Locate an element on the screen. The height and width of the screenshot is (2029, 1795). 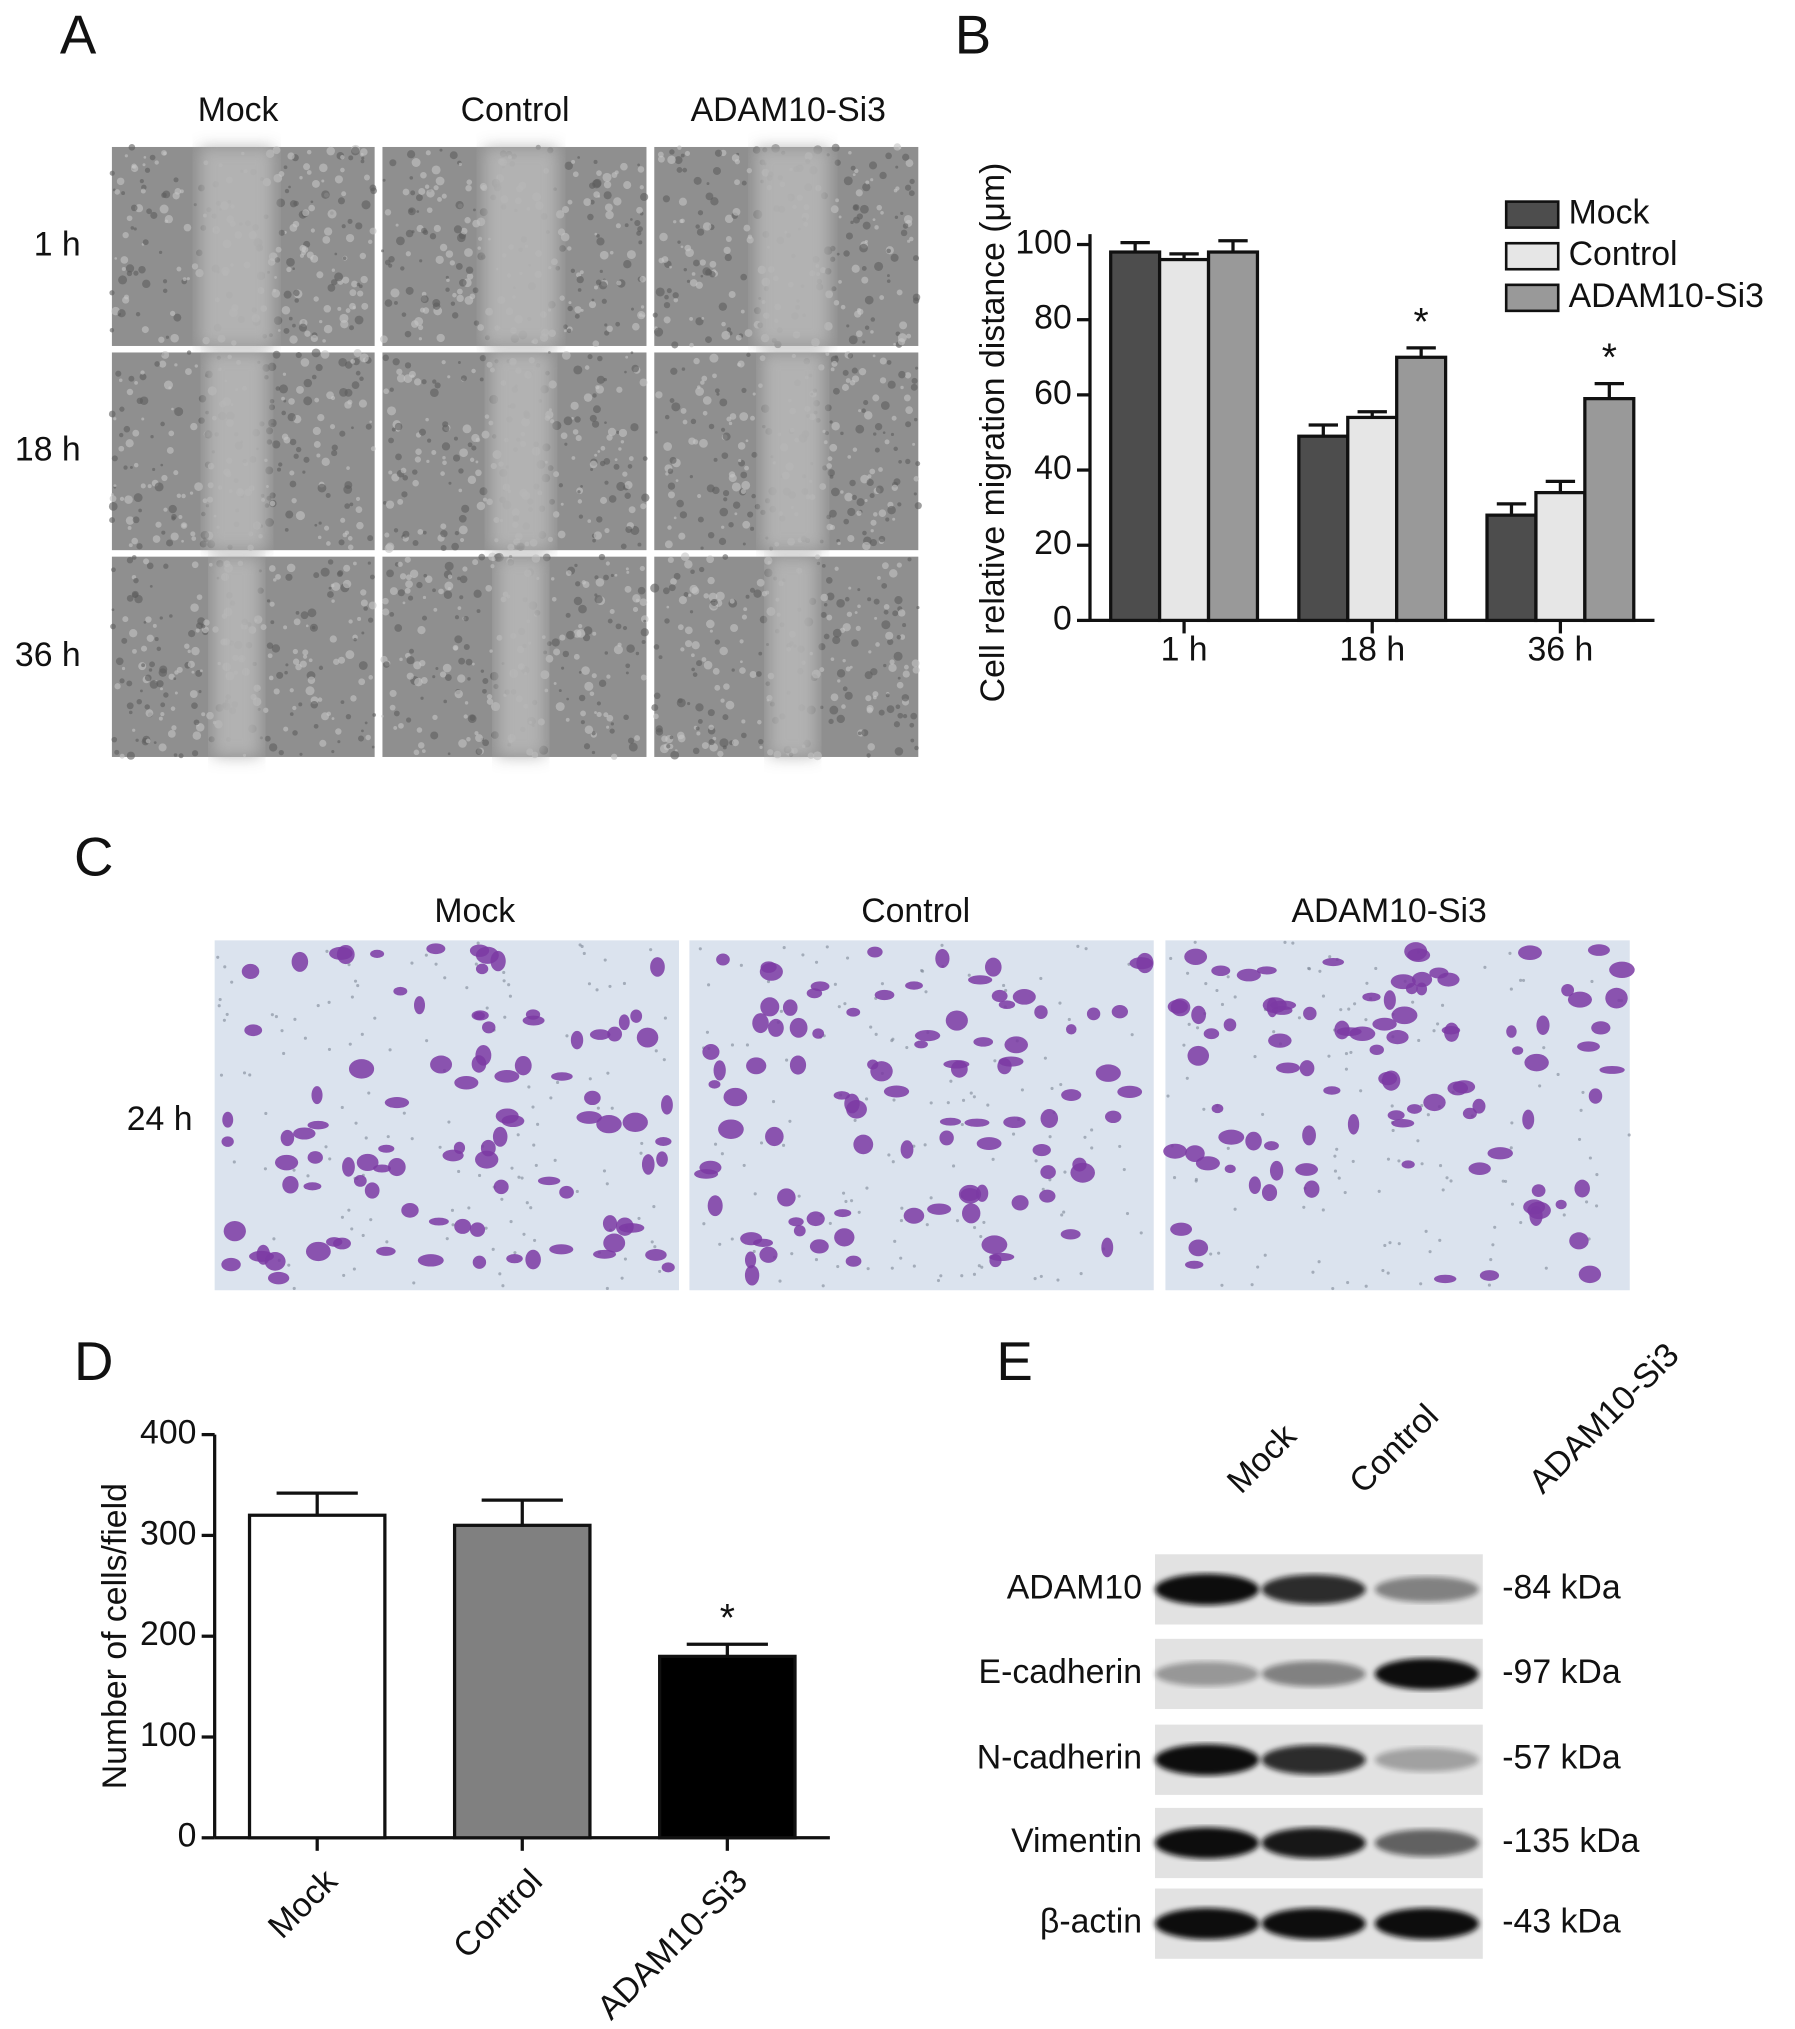
x-tick-label: 1 h is located at coordinates (1184, 650).